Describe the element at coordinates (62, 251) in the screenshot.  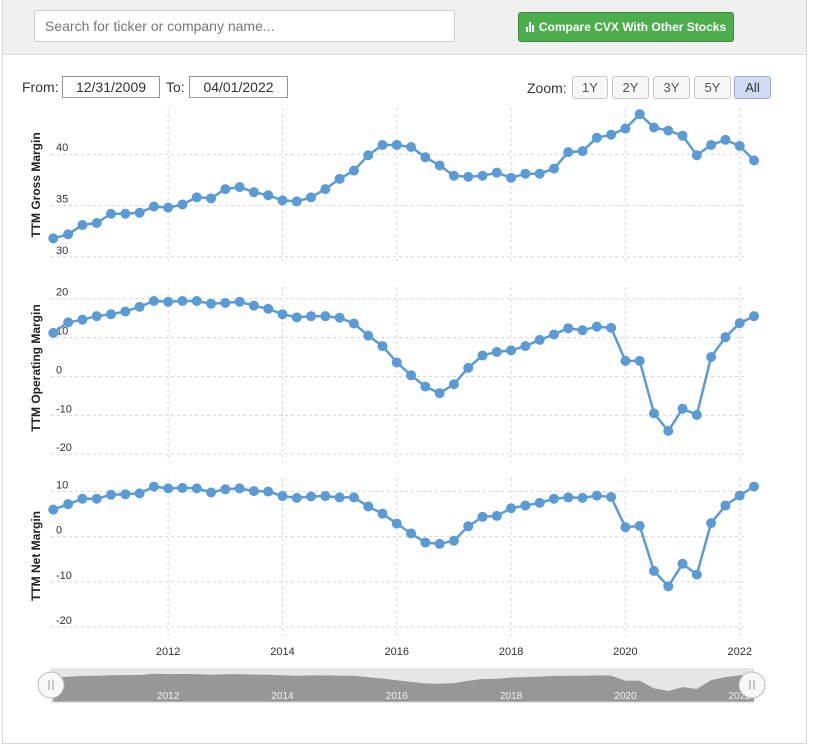
I see `y-tick-label: 30` at that location.